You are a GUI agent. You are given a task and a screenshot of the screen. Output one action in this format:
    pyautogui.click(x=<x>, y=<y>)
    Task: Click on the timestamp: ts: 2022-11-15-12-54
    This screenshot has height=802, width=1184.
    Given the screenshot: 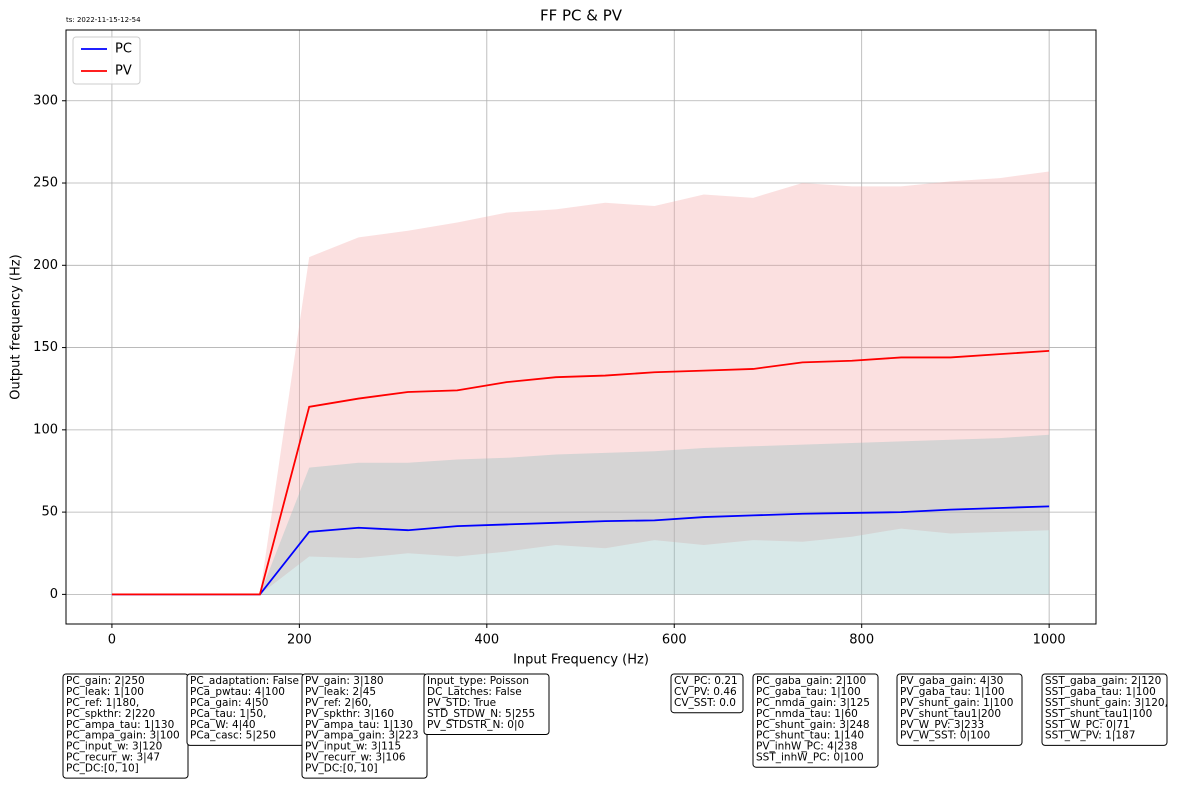 What is the action you would take?
    pyautogui.click(x=103, y=20)
    